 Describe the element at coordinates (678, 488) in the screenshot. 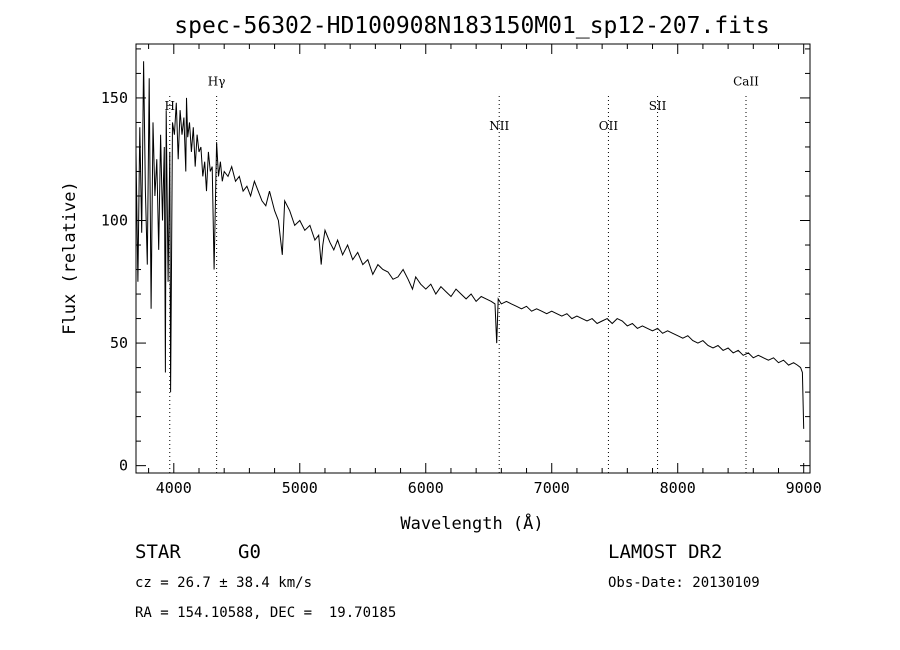

I see `x-tick-label: 8000` at that location.